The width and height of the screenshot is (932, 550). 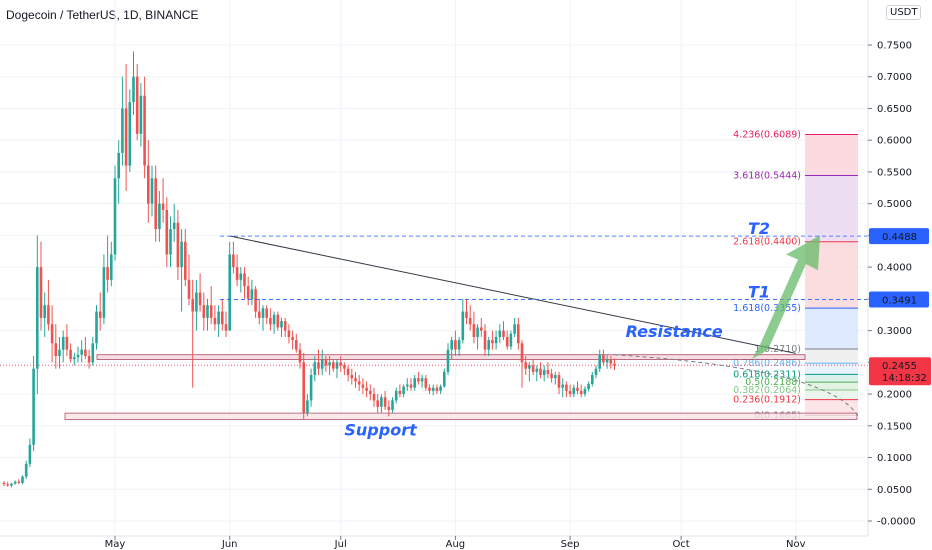 What do you see at coordinates (773, 382) in the screenshot?
I see `fib-level-label: 0.5(0.2188)` at bounding box center [773, 382].